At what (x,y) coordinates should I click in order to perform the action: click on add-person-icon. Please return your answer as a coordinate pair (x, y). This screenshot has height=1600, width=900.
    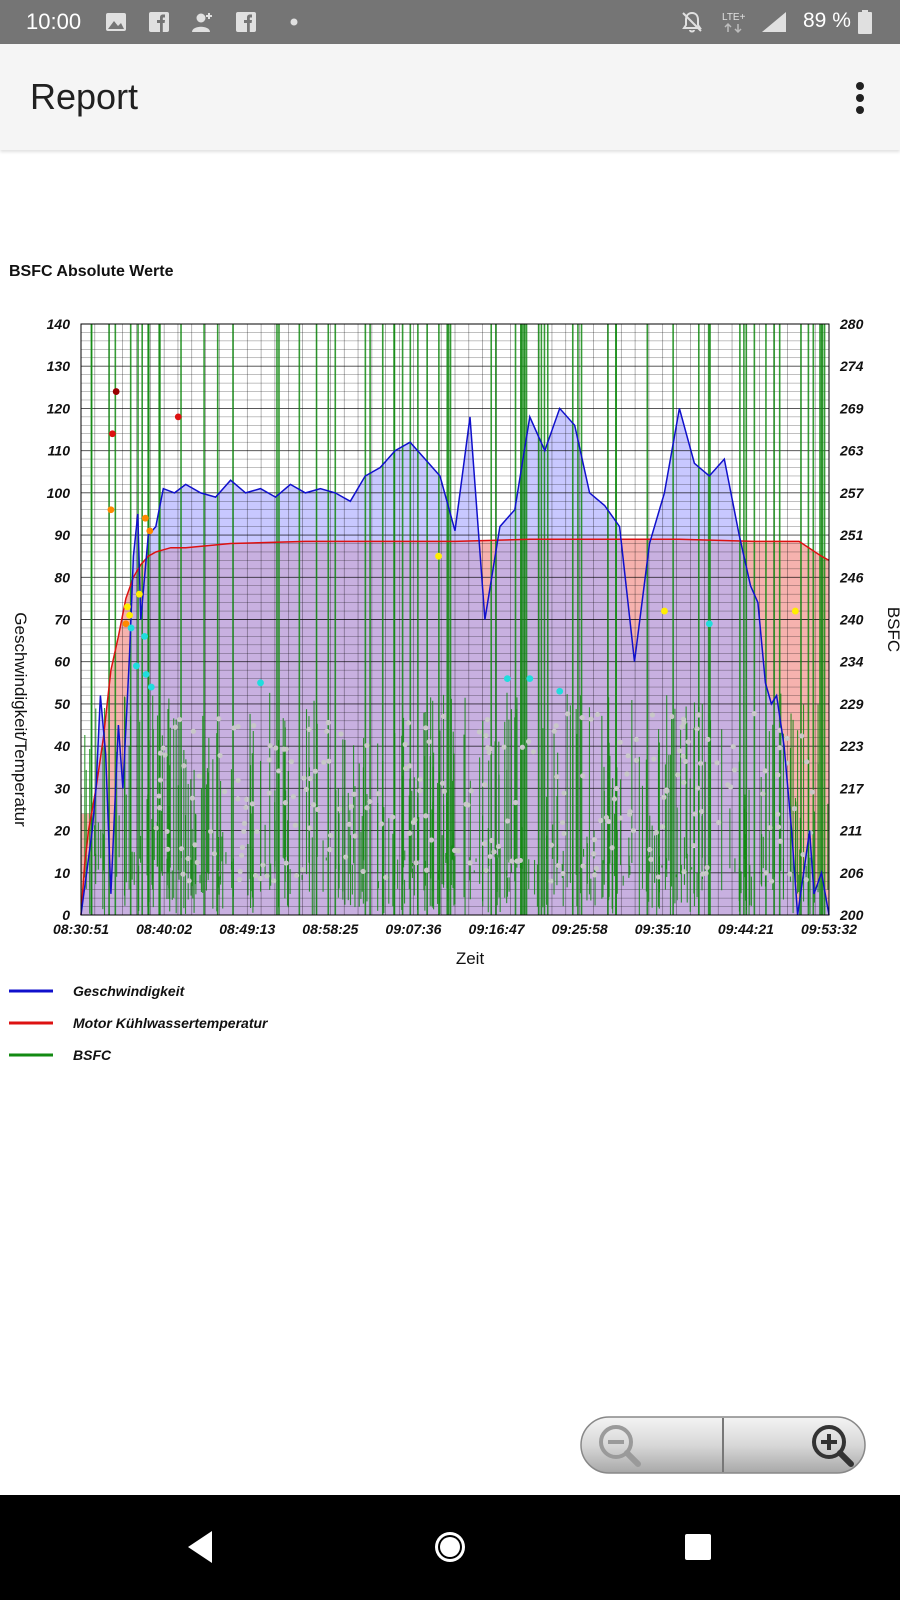
    Looking at the image, I should click on (202, 22).